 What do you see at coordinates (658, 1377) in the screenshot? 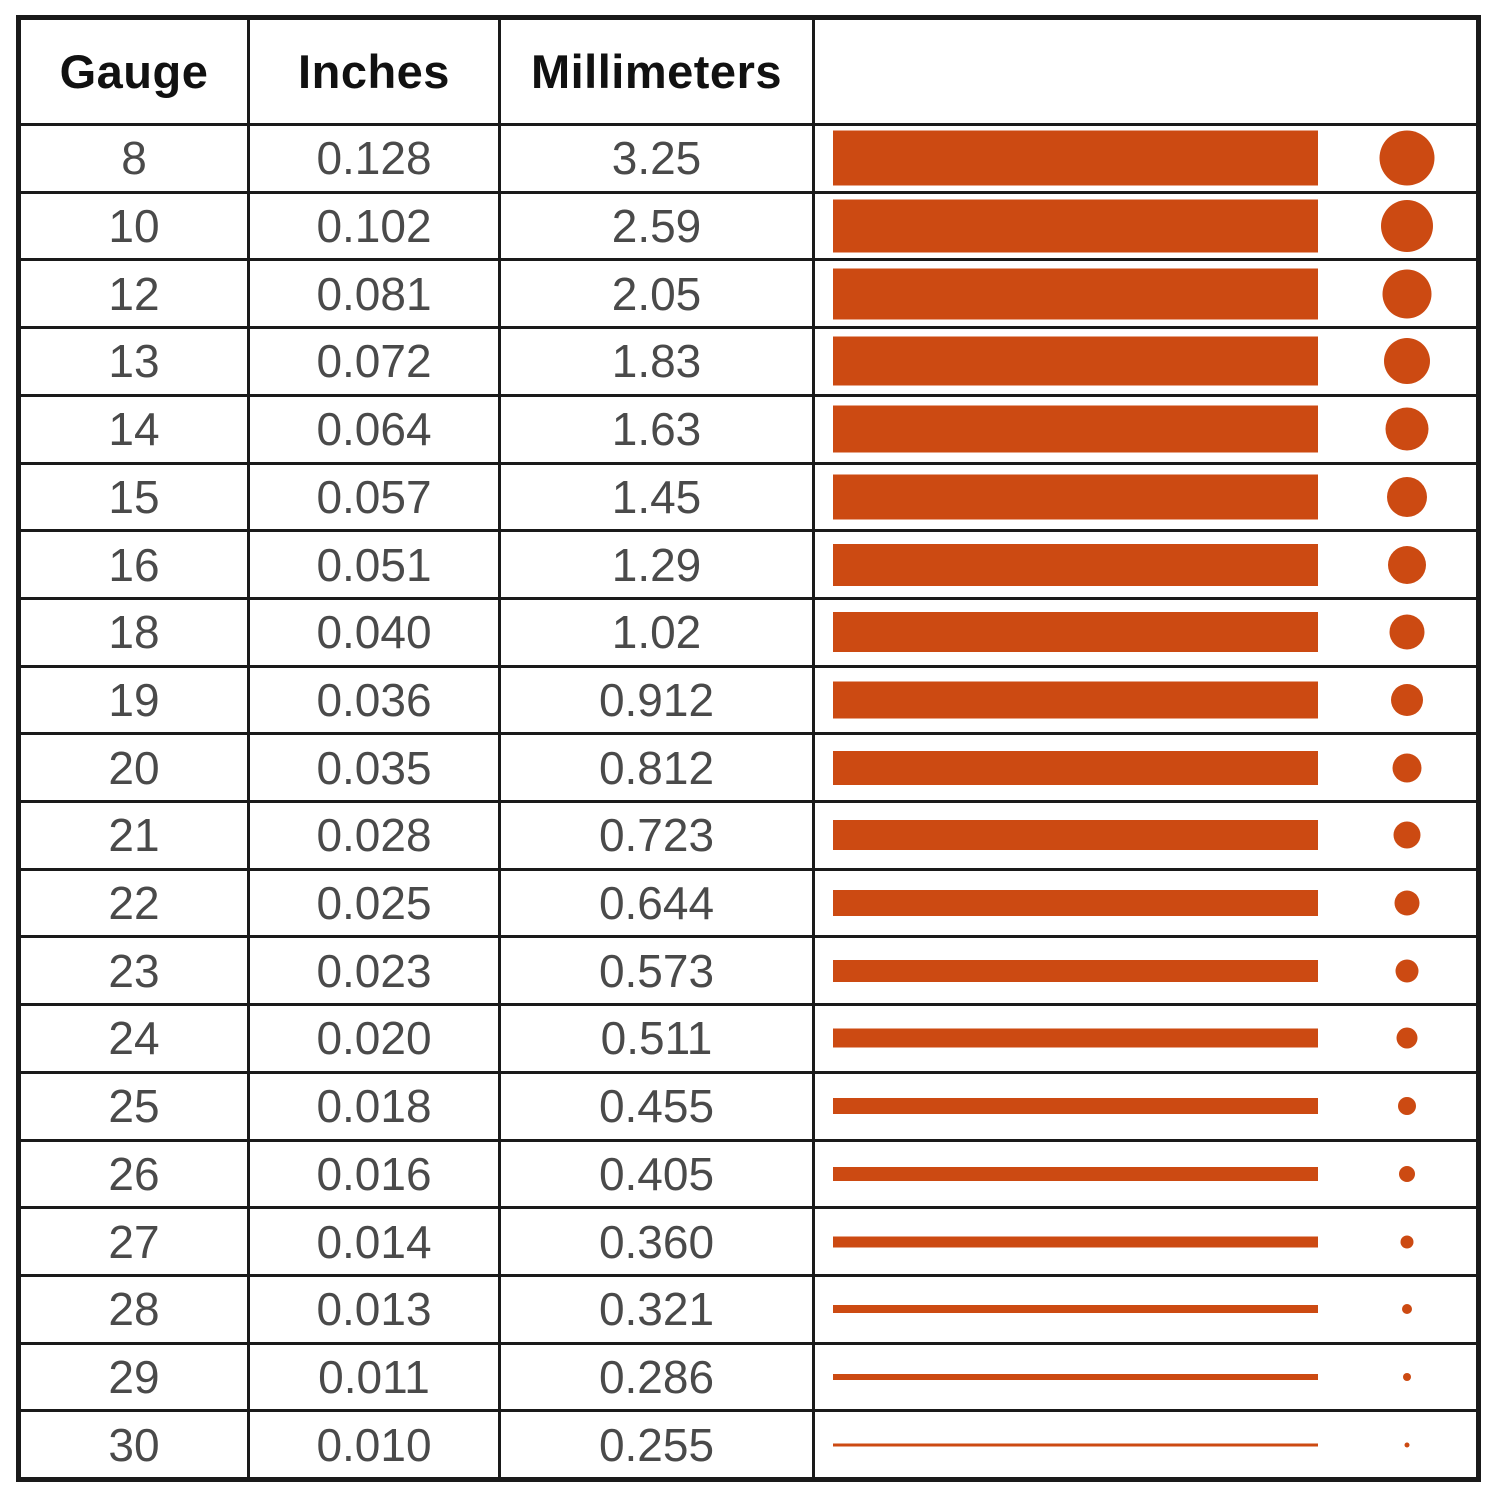
I see `millimeters-value: 0.286` at bounding box center [658, 1377].